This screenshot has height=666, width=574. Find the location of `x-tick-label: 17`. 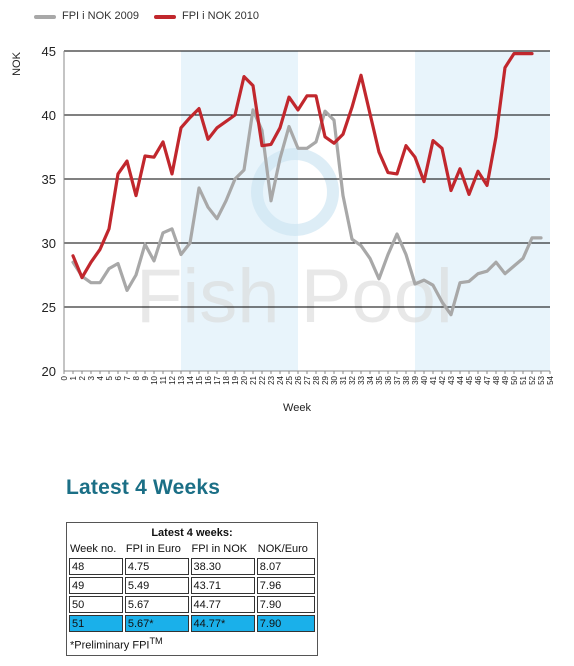

x-tick-label: 17 is located at coordinates (217, 379).